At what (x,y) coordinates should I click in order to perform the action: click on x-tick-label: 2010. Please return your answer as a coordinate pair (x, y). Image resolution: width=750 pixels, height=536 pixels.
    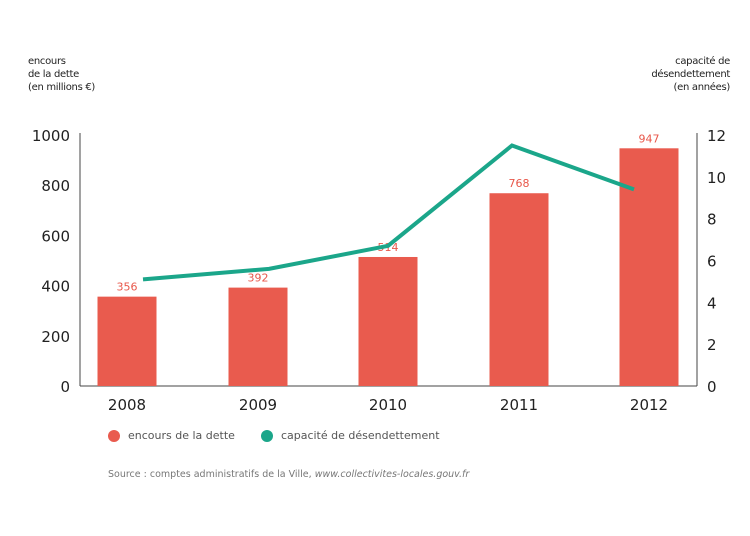
    Looking at the image, I should click on (388, 405).